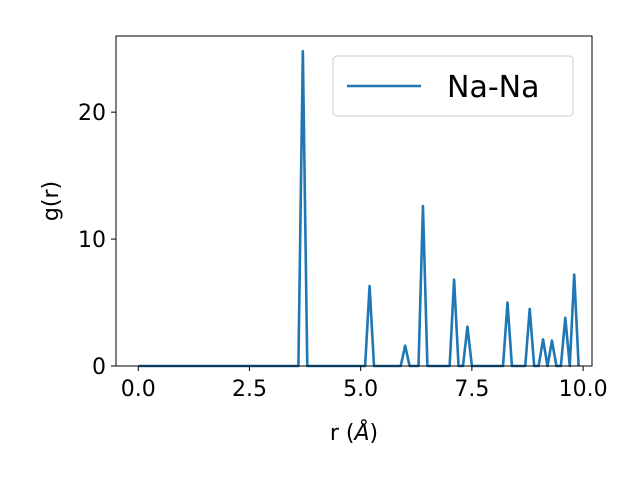  I want to click on x-tick-label: 10.0, so click(583, 389).